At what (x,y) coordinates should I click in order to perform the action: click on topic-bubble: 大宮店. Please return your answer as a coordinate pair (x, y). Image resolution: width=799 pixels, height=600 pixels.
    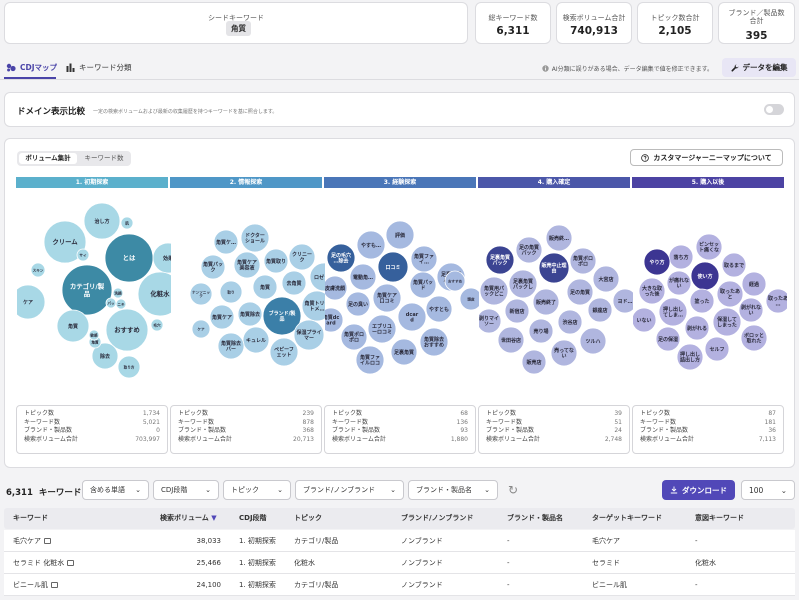
    Looking at the image, I should click on (606, 279).